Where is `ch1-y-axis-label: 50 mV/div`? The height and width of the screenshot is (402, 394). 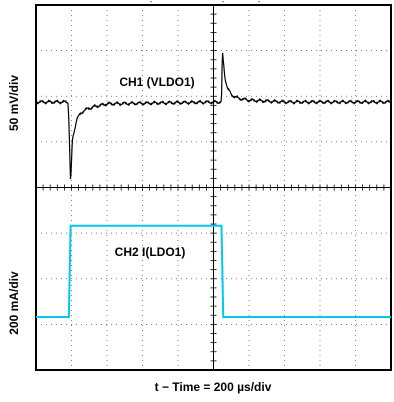 ch1-y-axis-label: 50 mV/div is located at coordinates (14, 103).